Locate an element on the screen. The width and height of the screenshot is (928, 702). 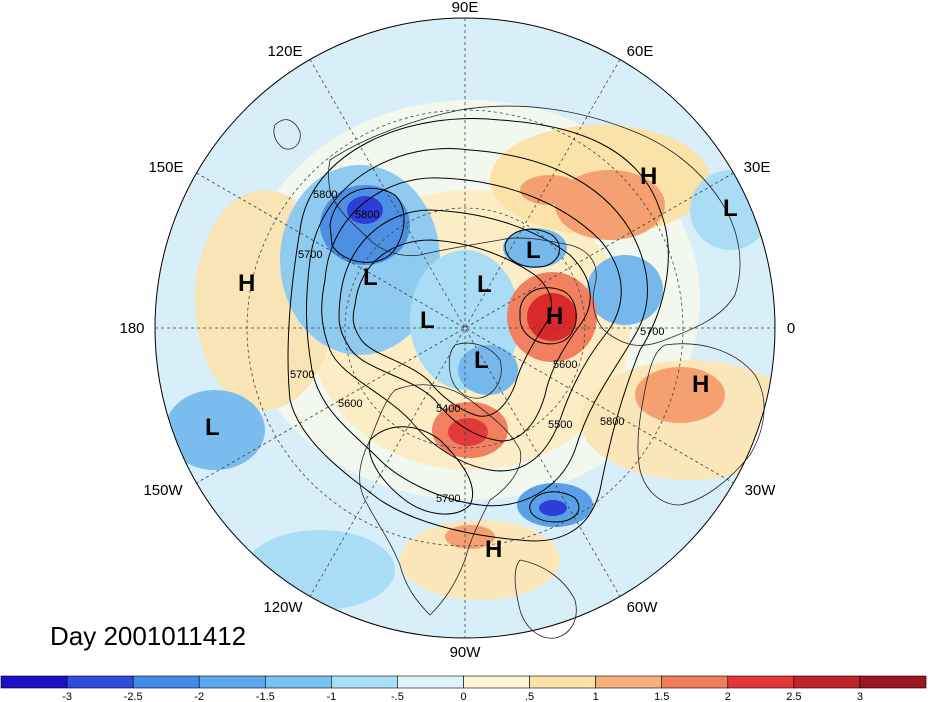
coastline-north-america is located at coordinates (440, 500).